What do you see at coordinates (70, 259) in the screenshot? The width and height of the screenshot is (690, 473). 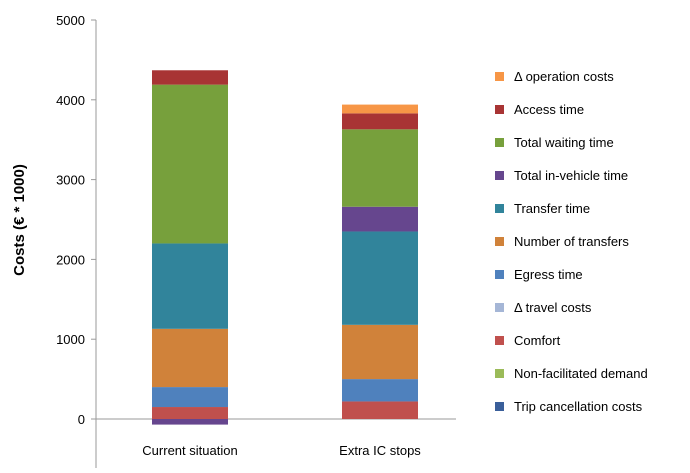 I see `y-tick-label: 2000` at bounding box center [70, 259].